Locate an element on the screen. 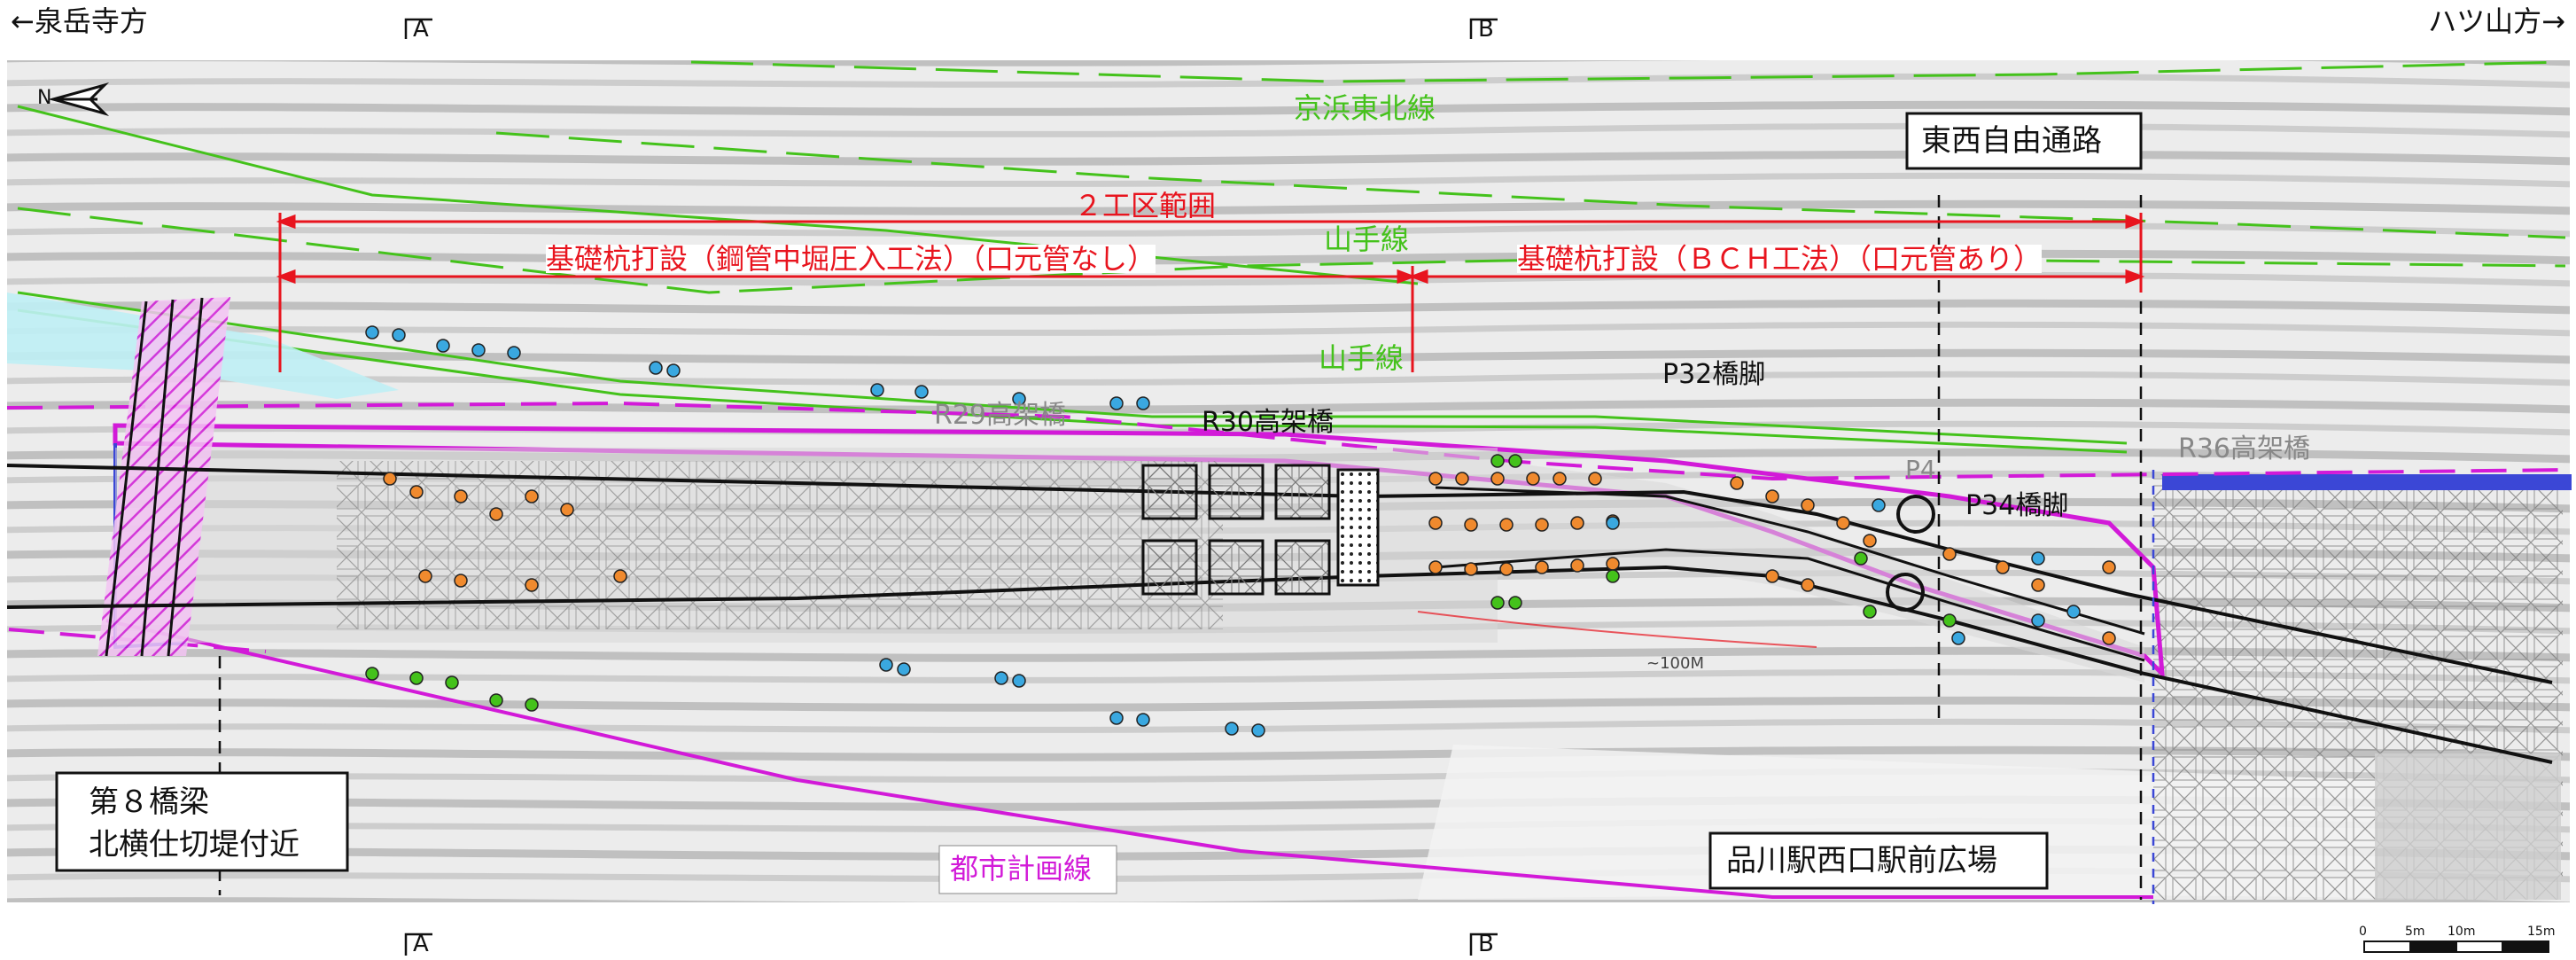  direction-right: ハツ山方→ is located at coordinates (2496, 21).